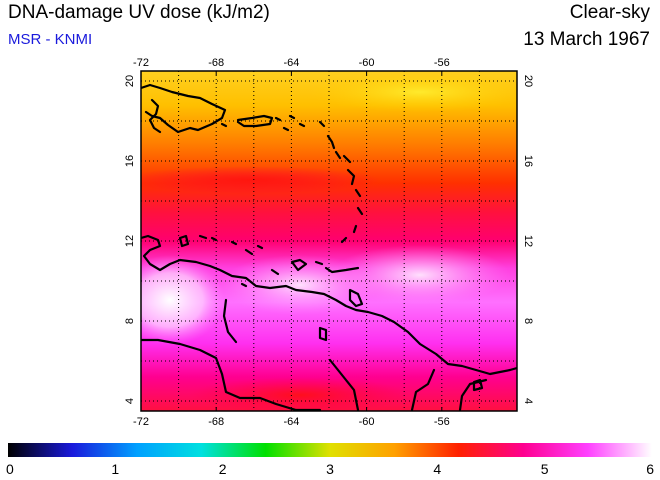 The height and width of the screenshot is (480, 660). I want to click on colorbar-label: 4, so click(437, 469).